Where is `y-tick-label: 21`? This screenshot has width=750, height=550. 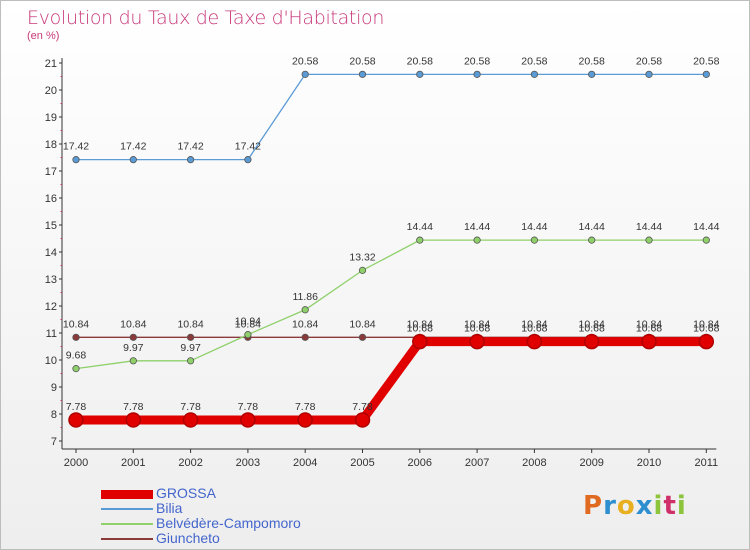
y-tick-label: 21 is located at coordinates (51, 64).